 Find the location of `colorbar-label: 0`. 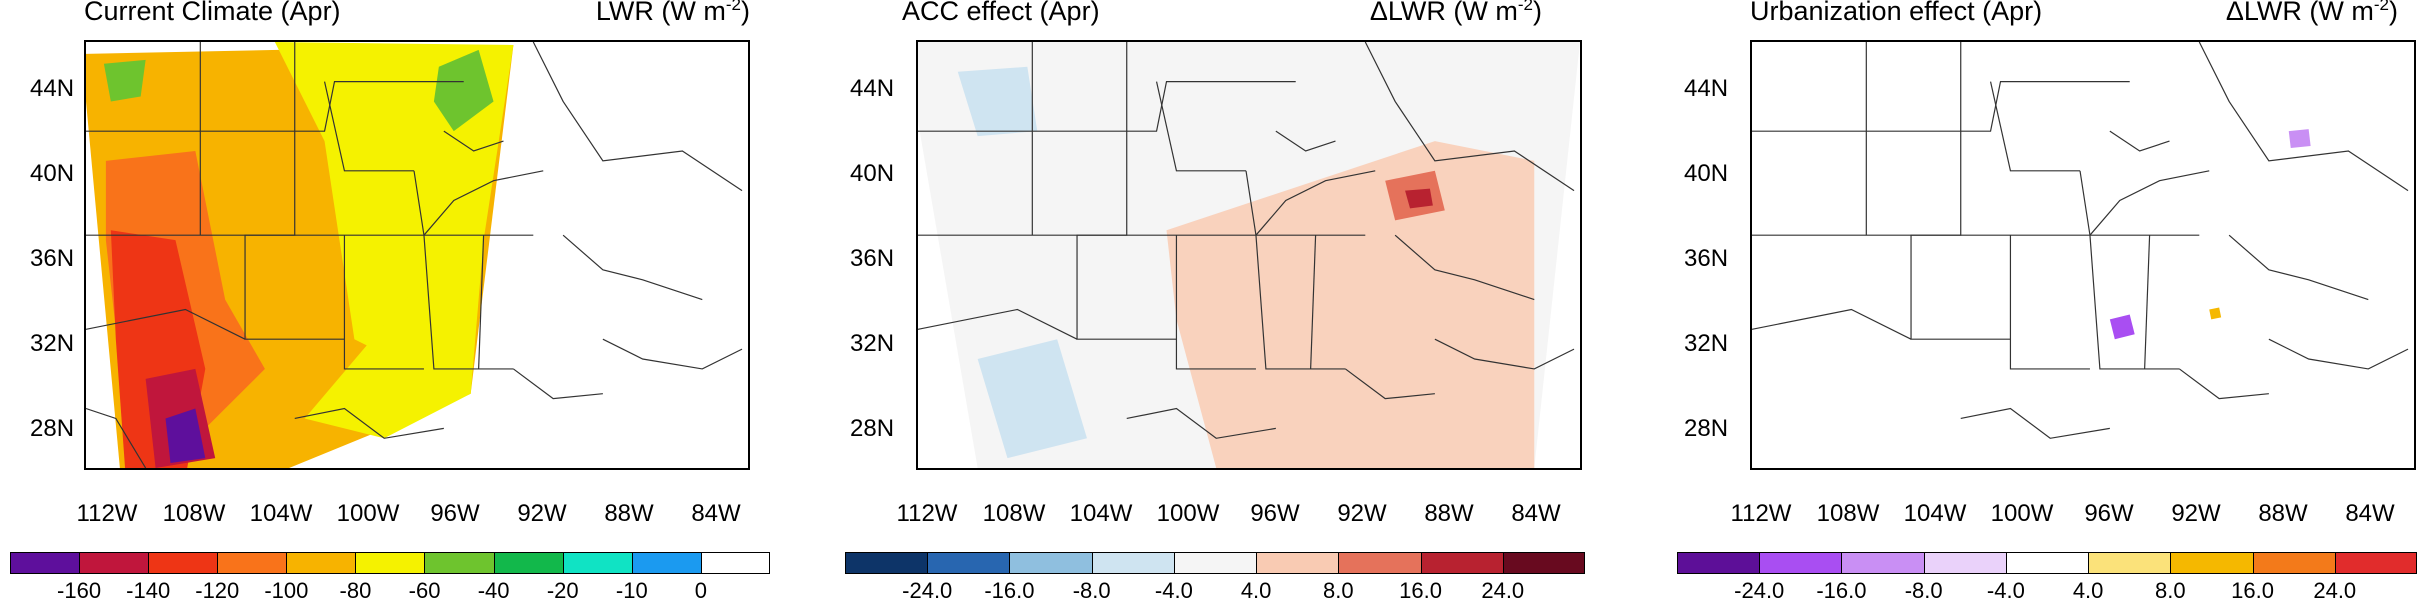

colorbar-label: 0 is located at coordinates (701, 590).